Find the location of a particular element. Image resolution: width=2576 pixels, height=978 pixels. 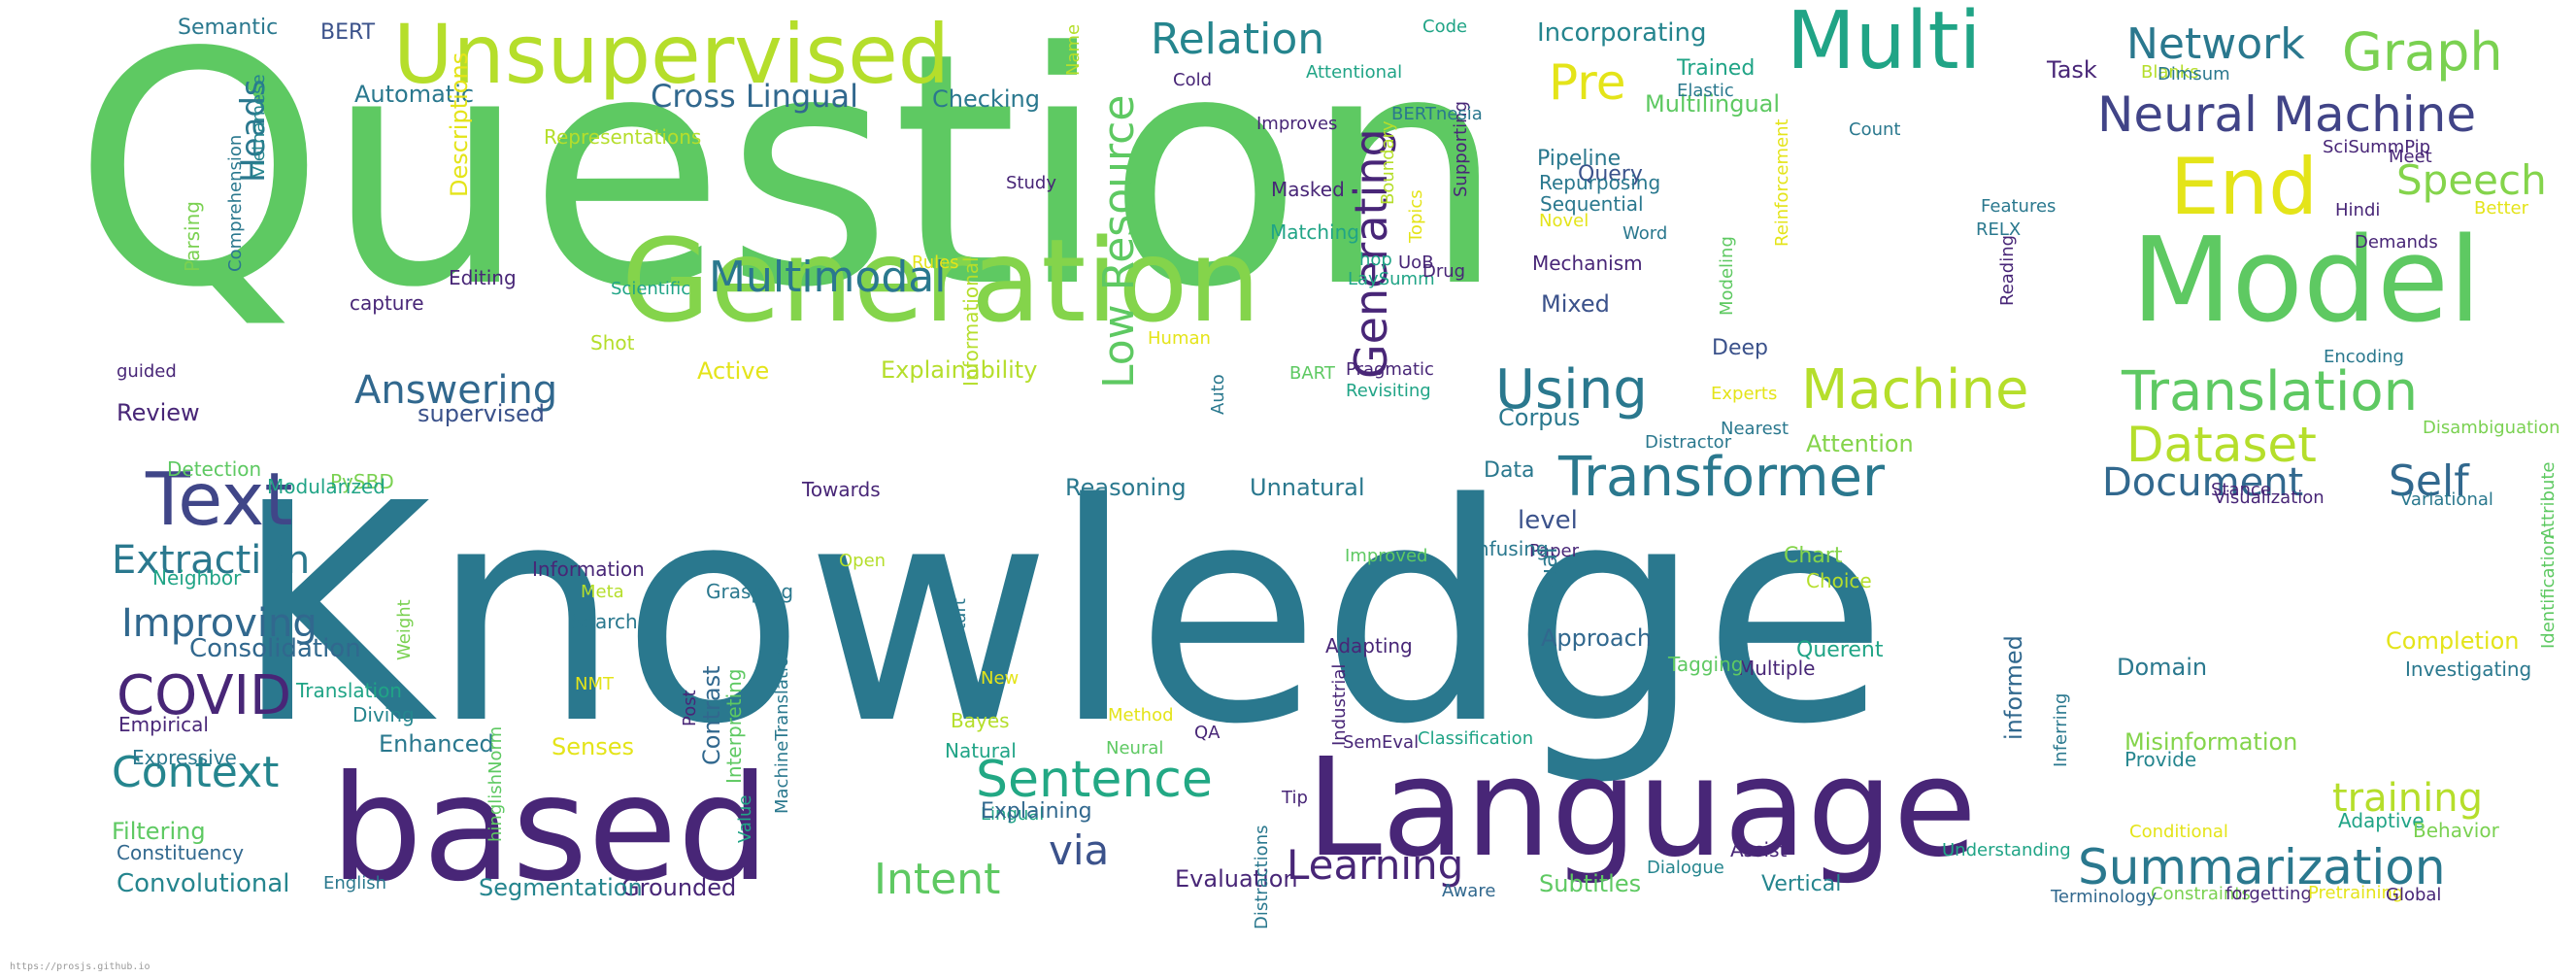

word-bayes: Bayes is located at coordinates (980, 720).